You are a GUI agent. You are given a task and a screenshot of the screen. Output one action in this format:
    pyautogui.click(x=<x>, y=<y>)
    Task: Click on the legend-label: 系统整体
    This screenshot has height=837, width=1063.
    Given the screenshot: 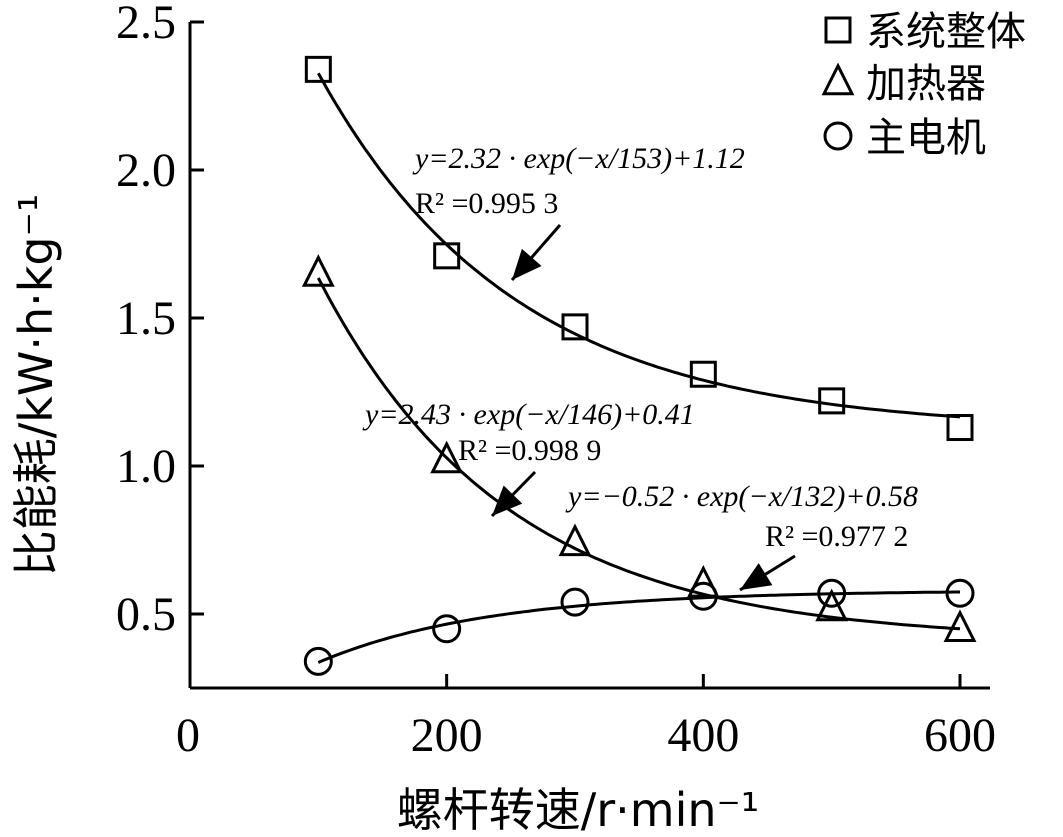 What is the action you would take?
    pyautogui.click(x=946, y=32)
    